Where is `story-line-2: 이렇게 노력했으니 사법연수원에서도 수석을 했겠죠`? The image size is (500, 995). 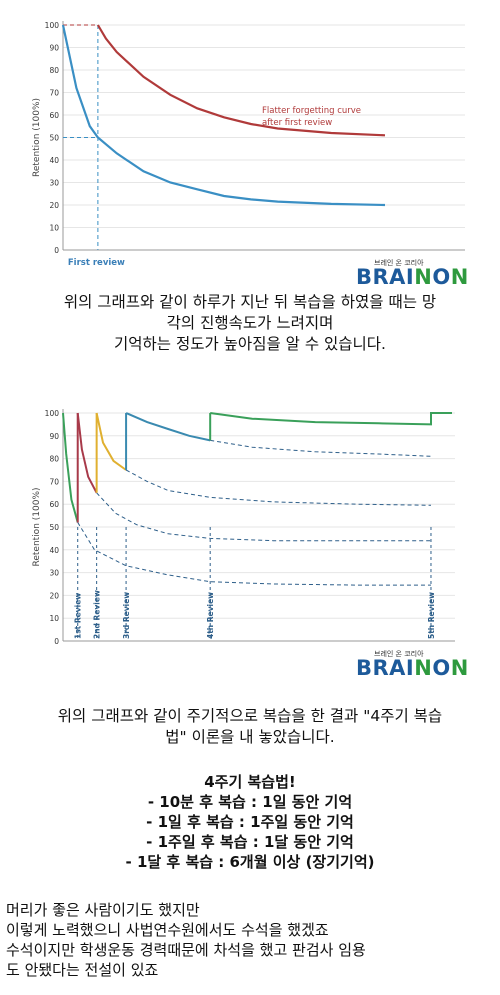
story-line-2: 이렇게 노력했으니 사법연수원에서도 수석을 했겠죠 is located at coordinates (167, 930).